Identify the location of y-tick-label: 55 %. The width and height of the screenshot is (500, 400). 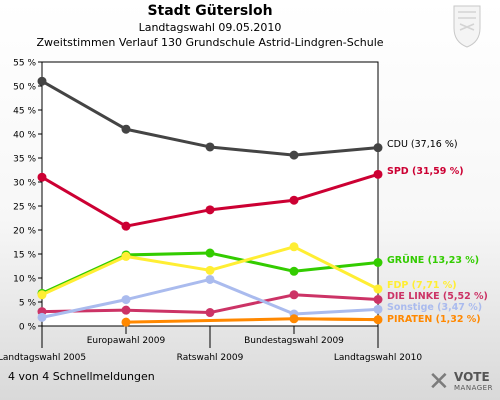
(24, 64).